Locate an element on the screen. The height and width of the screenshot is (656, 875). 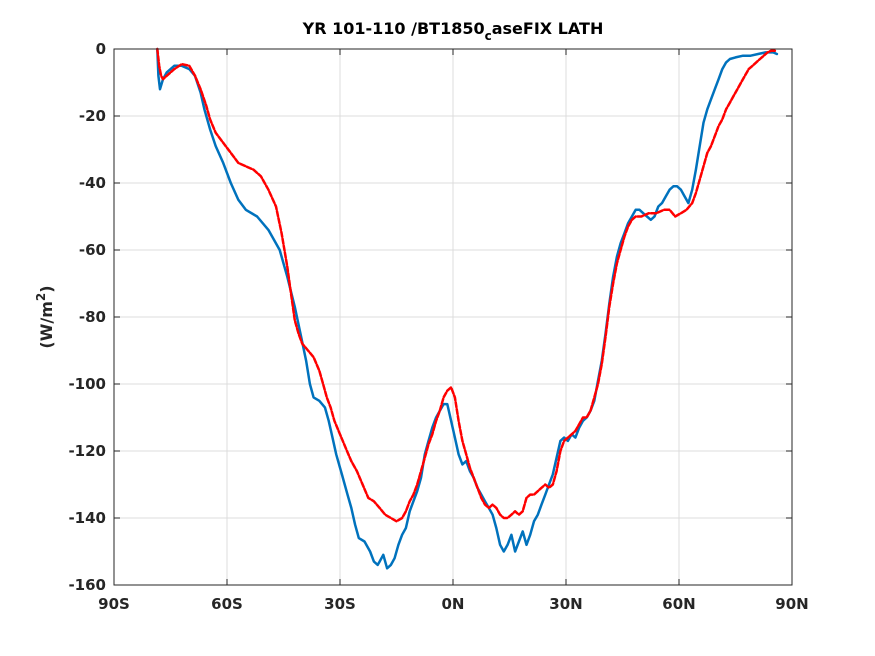
y-axis-label-main: (W/m is located at coordinates (46, 324).